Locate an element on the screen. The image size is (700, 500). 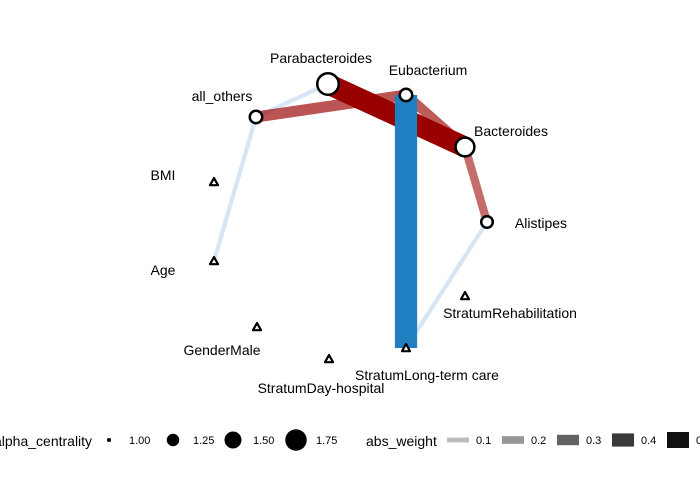
node-label-stratumrehab: StratumRehabilitation is located at coordinates (510, 313).